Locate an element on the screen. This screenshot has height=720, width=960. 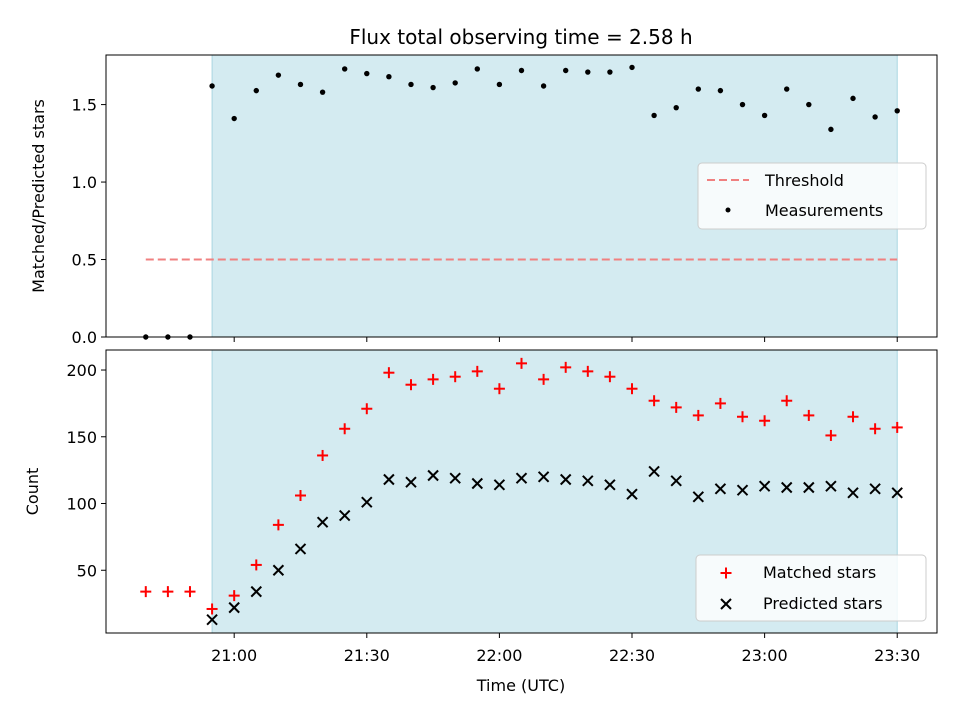
bottom-legend: Matched stars Predicted stars is located at coordinates (811, 588).